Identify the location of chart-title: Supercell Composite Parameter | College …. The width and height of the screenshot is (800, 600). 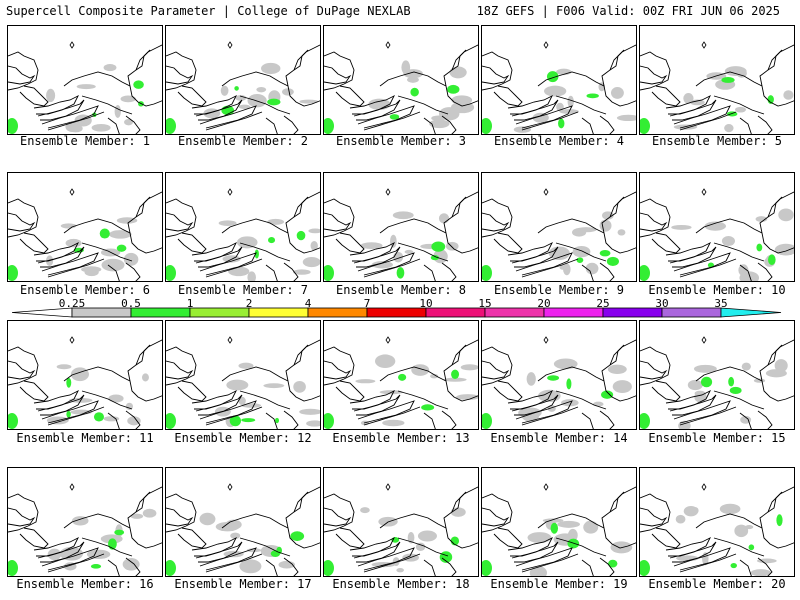
(208, 11).